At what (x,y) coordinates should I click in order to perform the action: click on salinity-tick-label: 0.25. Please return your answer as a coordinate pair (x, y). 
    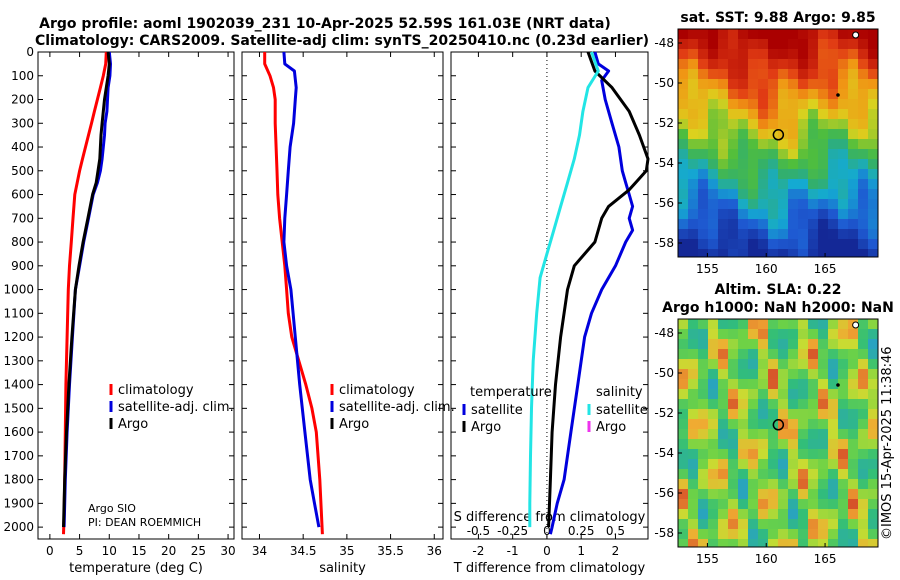
    Looking at the image, I should click on (581, 531).